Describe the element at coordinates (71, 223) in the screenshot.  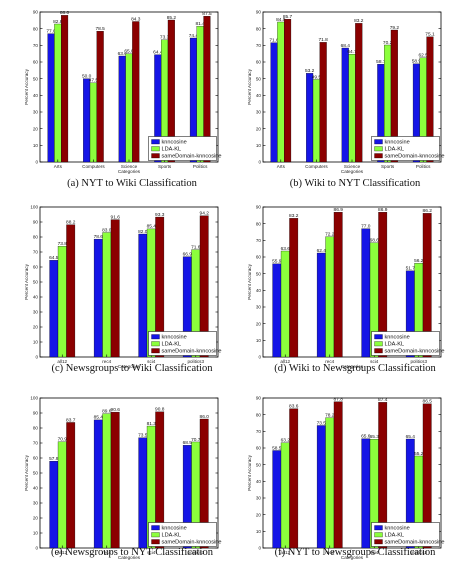
I see `data-label: 88.2` at that location.